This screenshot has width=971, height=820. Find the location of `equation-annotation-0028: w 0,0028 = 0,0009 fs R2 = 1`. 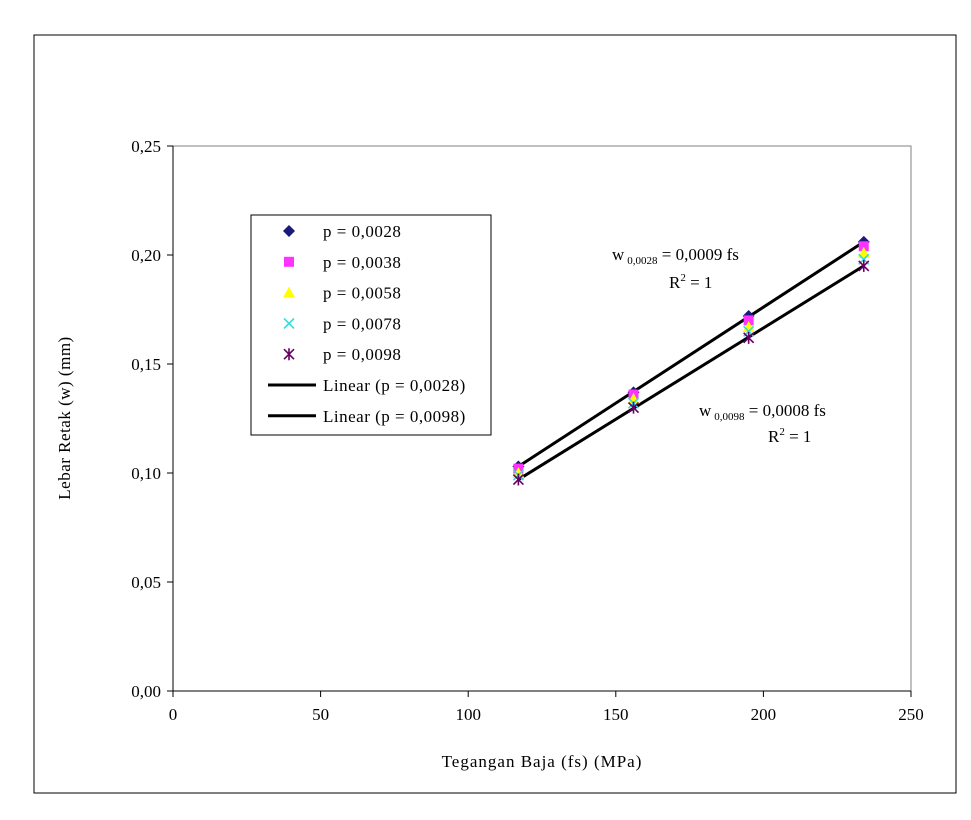

equation-annotation-0028: w 0,0028 = 0,0009 fs R2 = 1 is located at coordinates (675, 268).